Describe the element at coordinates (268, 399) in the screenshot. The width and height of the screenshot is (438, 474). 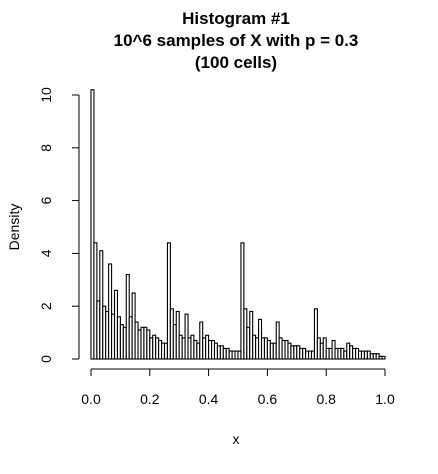
I see `x-tick-label: 0.6` at that location.